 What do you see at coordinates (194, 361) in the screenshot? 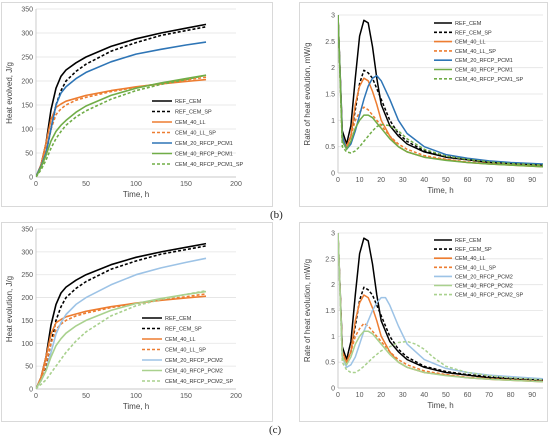
I see `legend-entry: CEM_20_RFCP_PCM2` at bounding box center [194, 361].